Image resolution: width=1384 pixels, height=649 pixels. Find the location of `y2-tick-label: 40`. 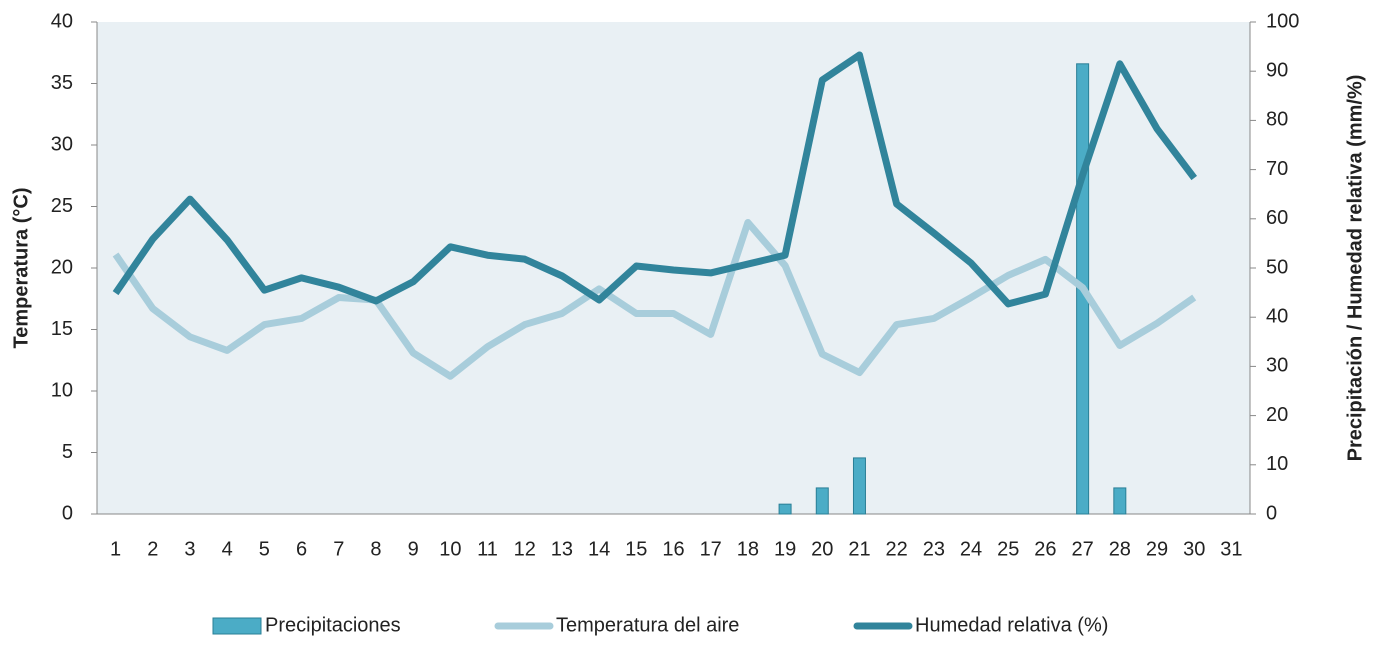

y2-tick-label: 40 is located at coordinates (1277, 316).